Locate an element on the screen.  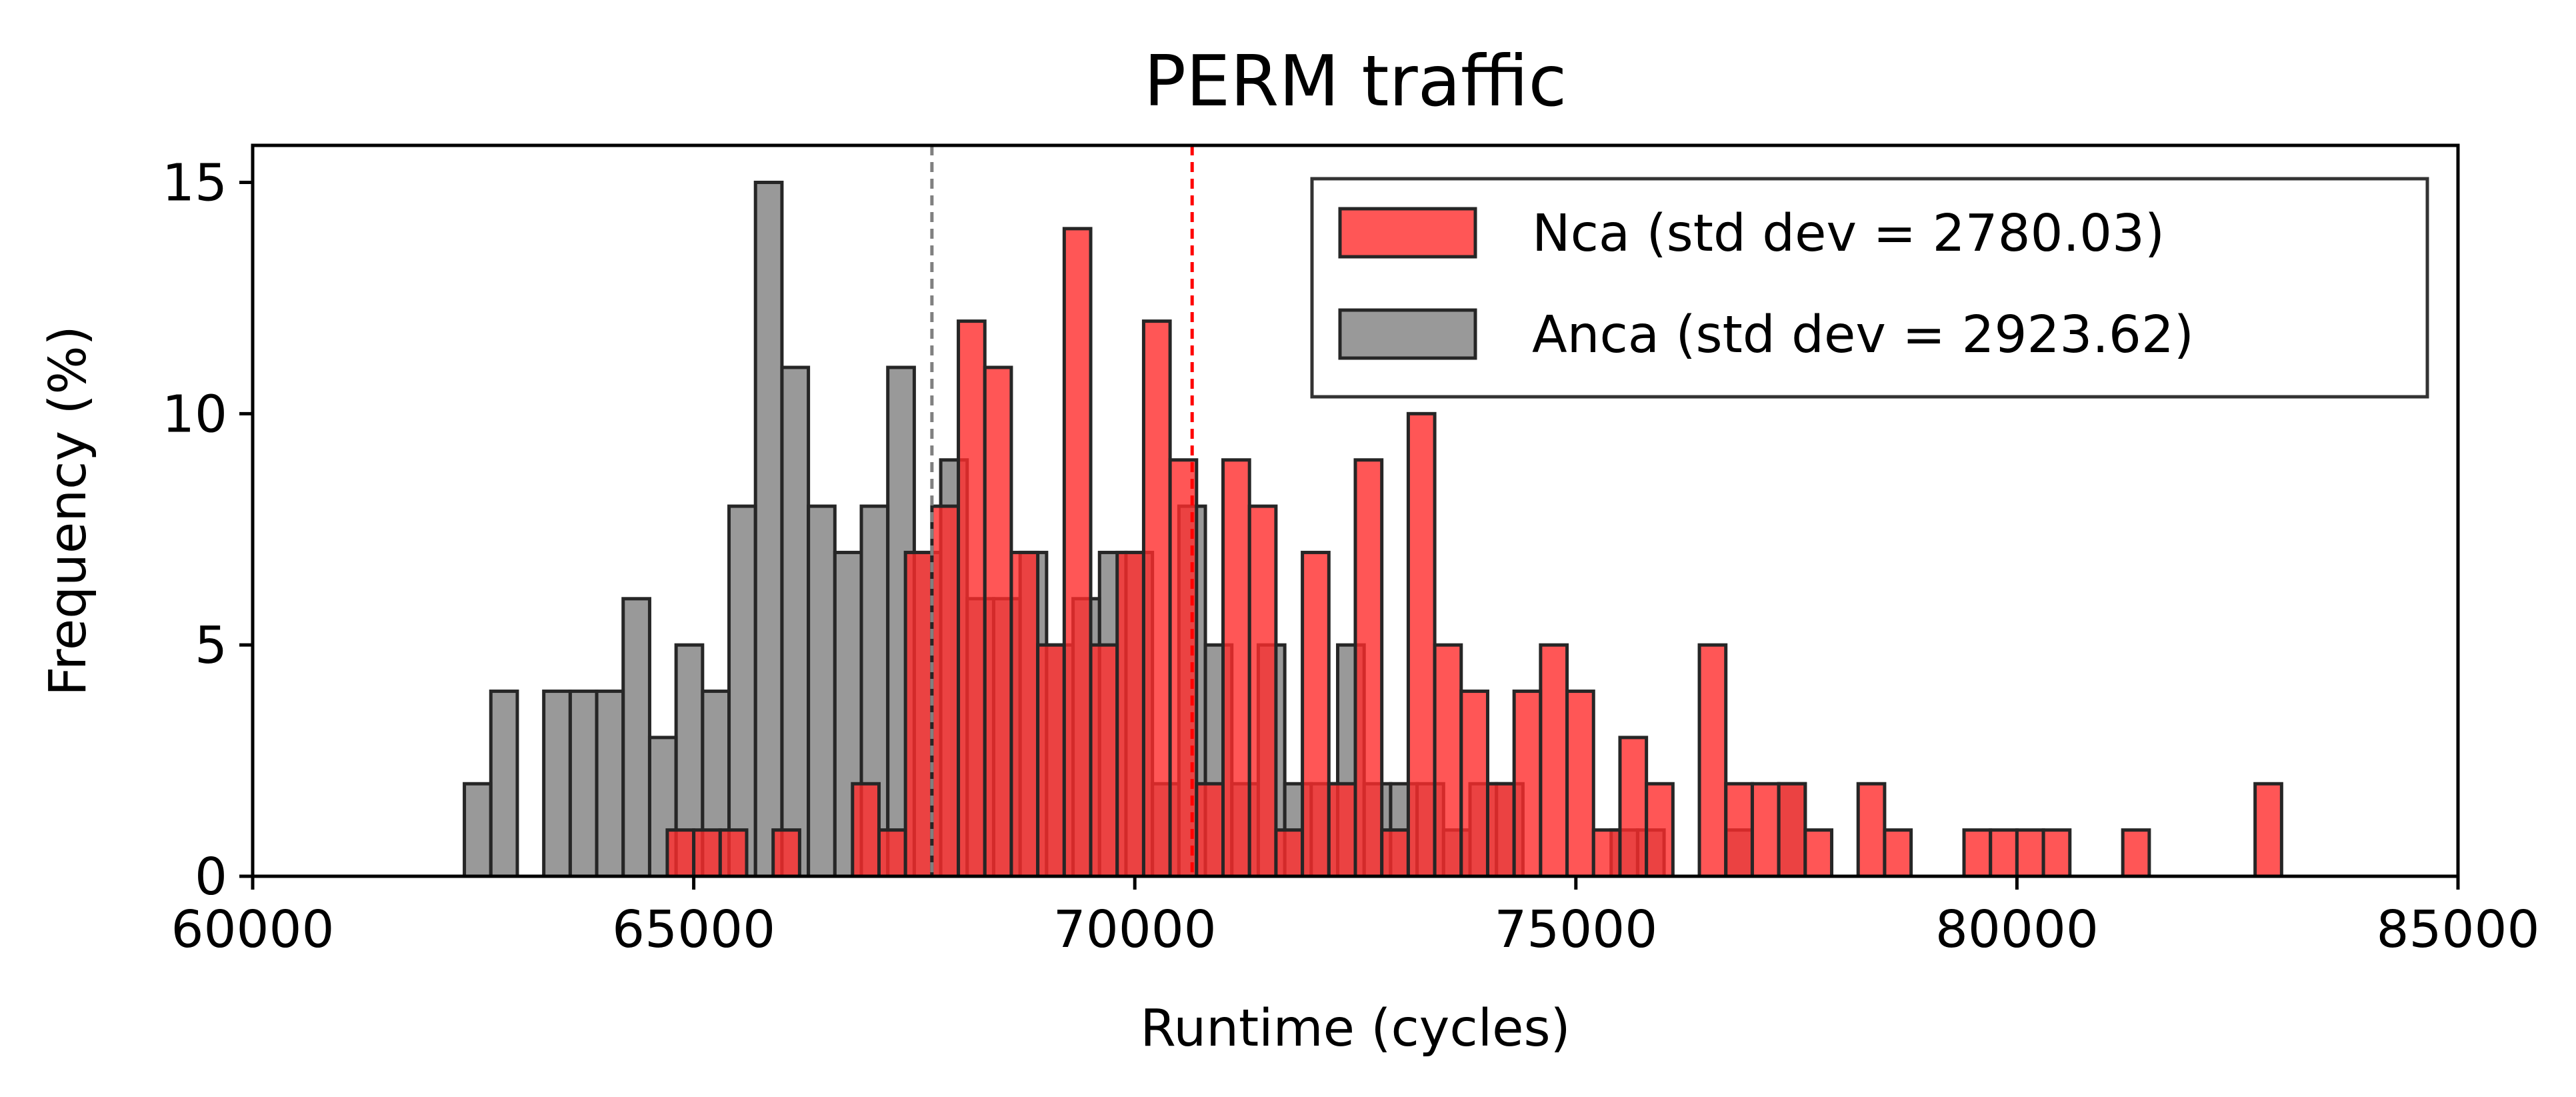
x-tick-label: 60000 is located at coordinates (253, 930).